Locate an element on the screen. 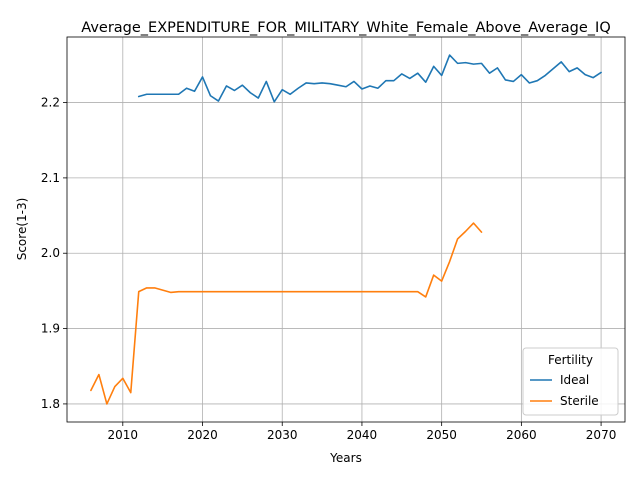 This screenshot has width=640, height=480. legend-label-sterile: Sterile is located at coordinates (579, 401).